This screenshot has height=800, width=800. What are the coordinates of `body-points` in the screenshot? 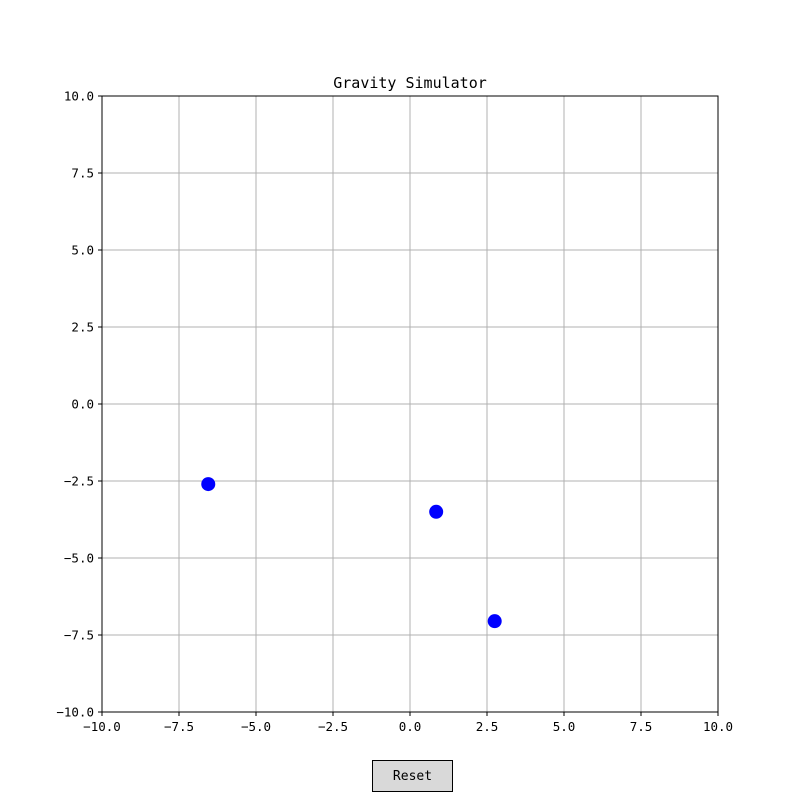 It's located at (351, 553).